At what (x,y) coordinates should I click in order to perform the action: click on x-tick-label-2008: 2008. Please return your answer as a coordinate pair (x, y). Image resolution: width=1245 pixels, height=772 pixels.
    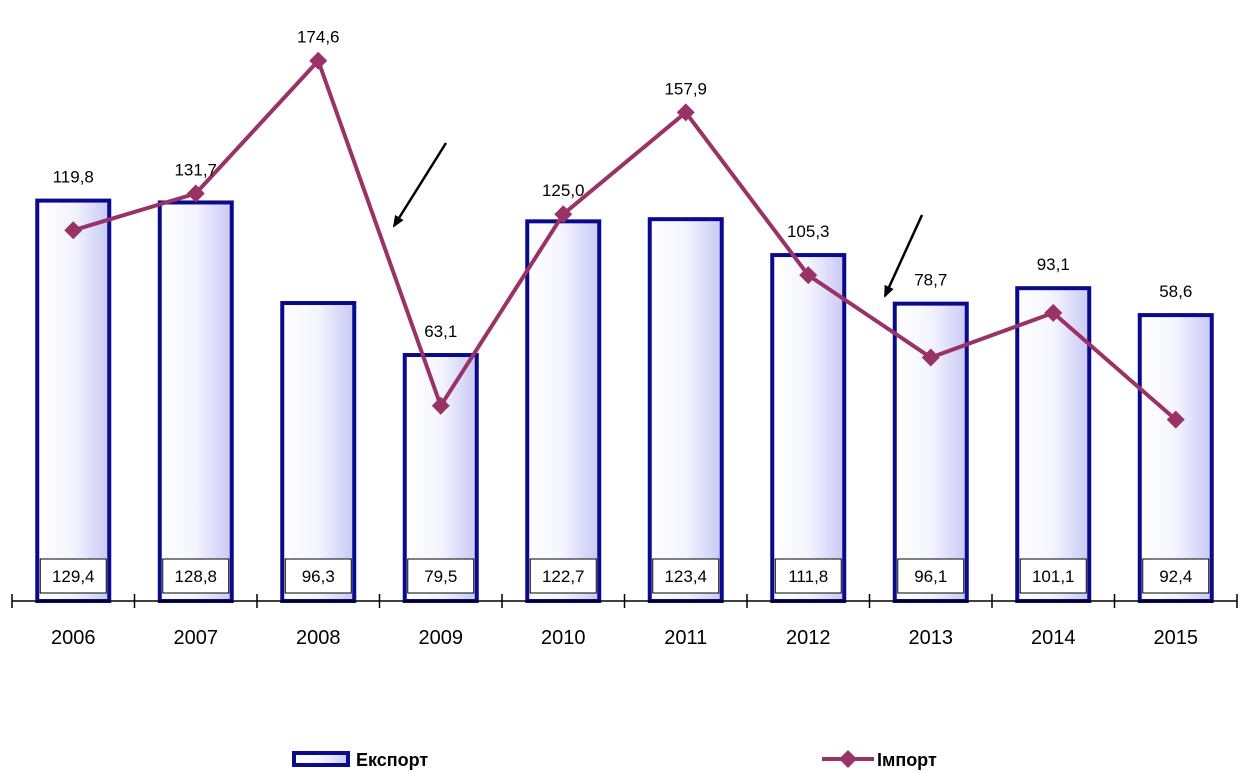
    Looking at the image, I should click on (318, 638).